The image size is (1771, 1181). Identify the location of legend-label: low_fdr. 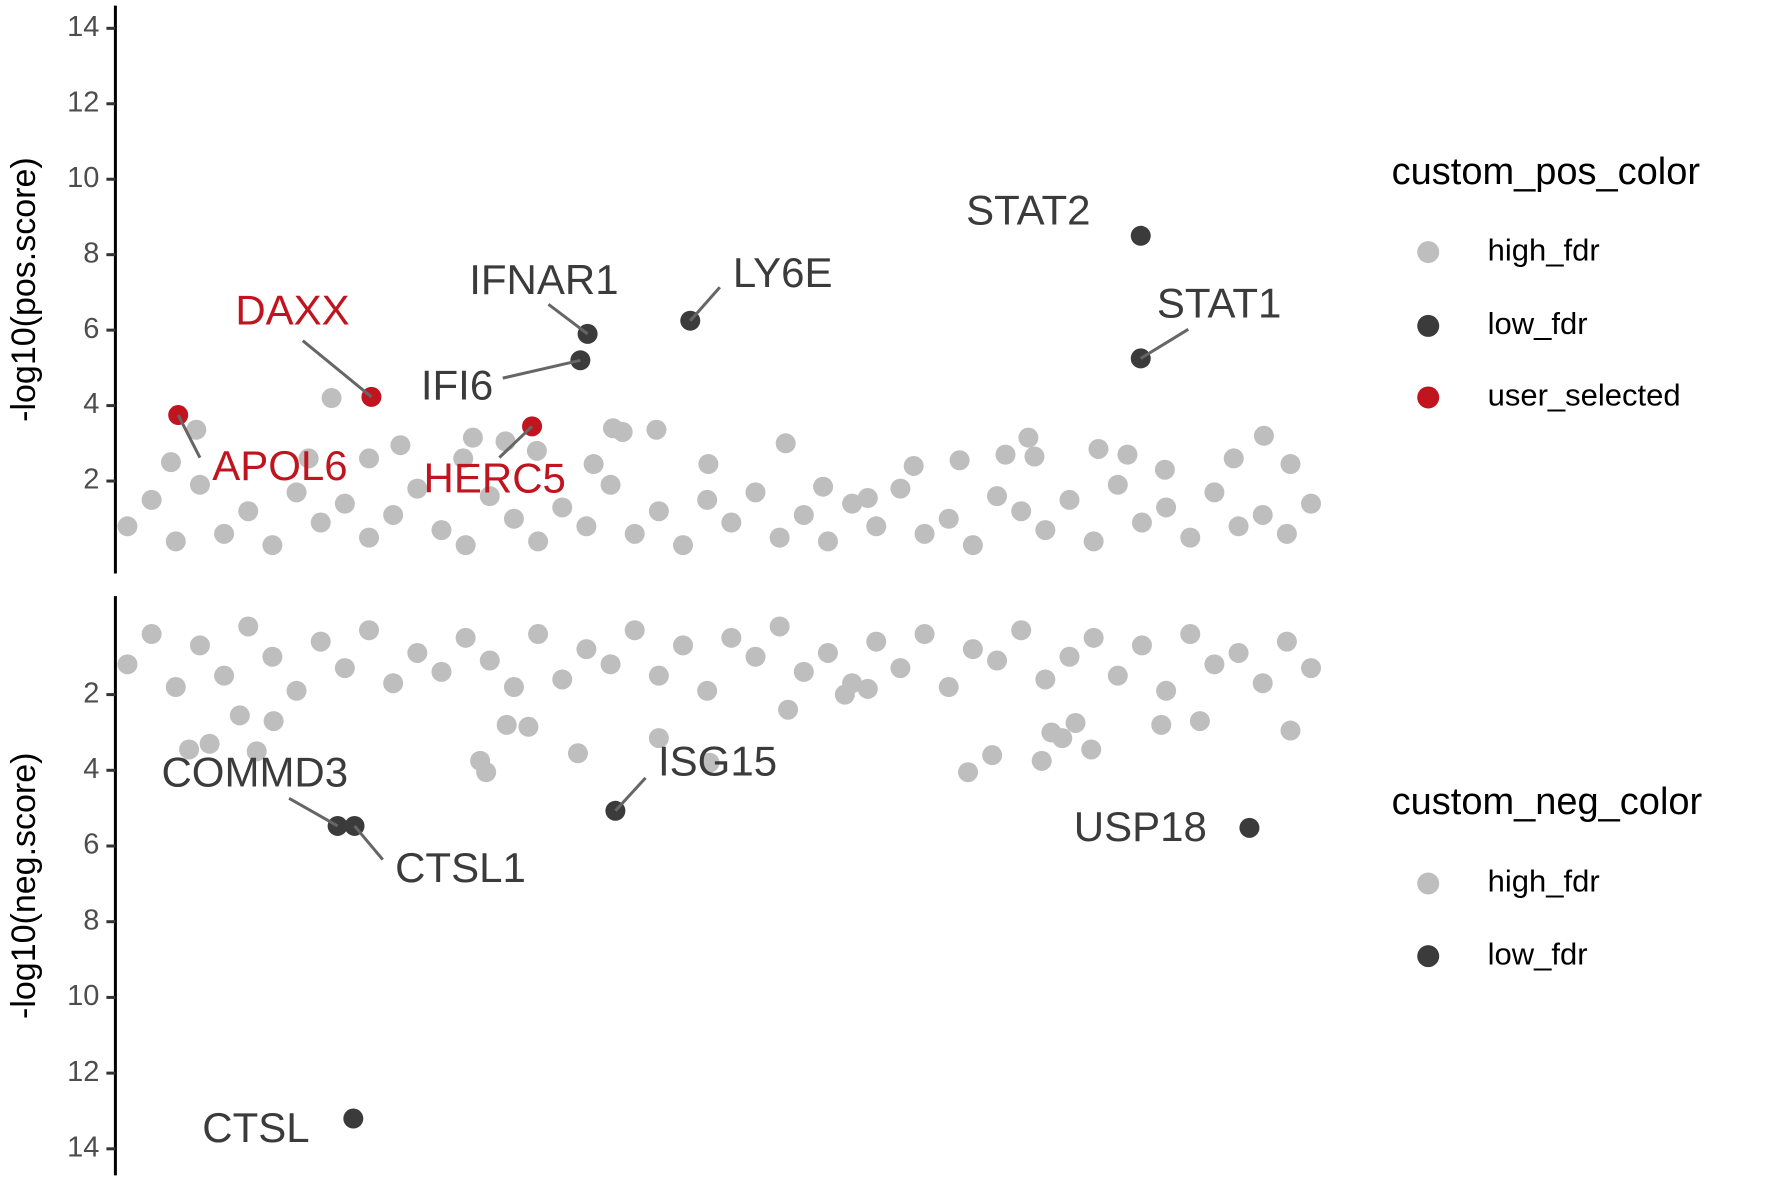
(1538, 323).